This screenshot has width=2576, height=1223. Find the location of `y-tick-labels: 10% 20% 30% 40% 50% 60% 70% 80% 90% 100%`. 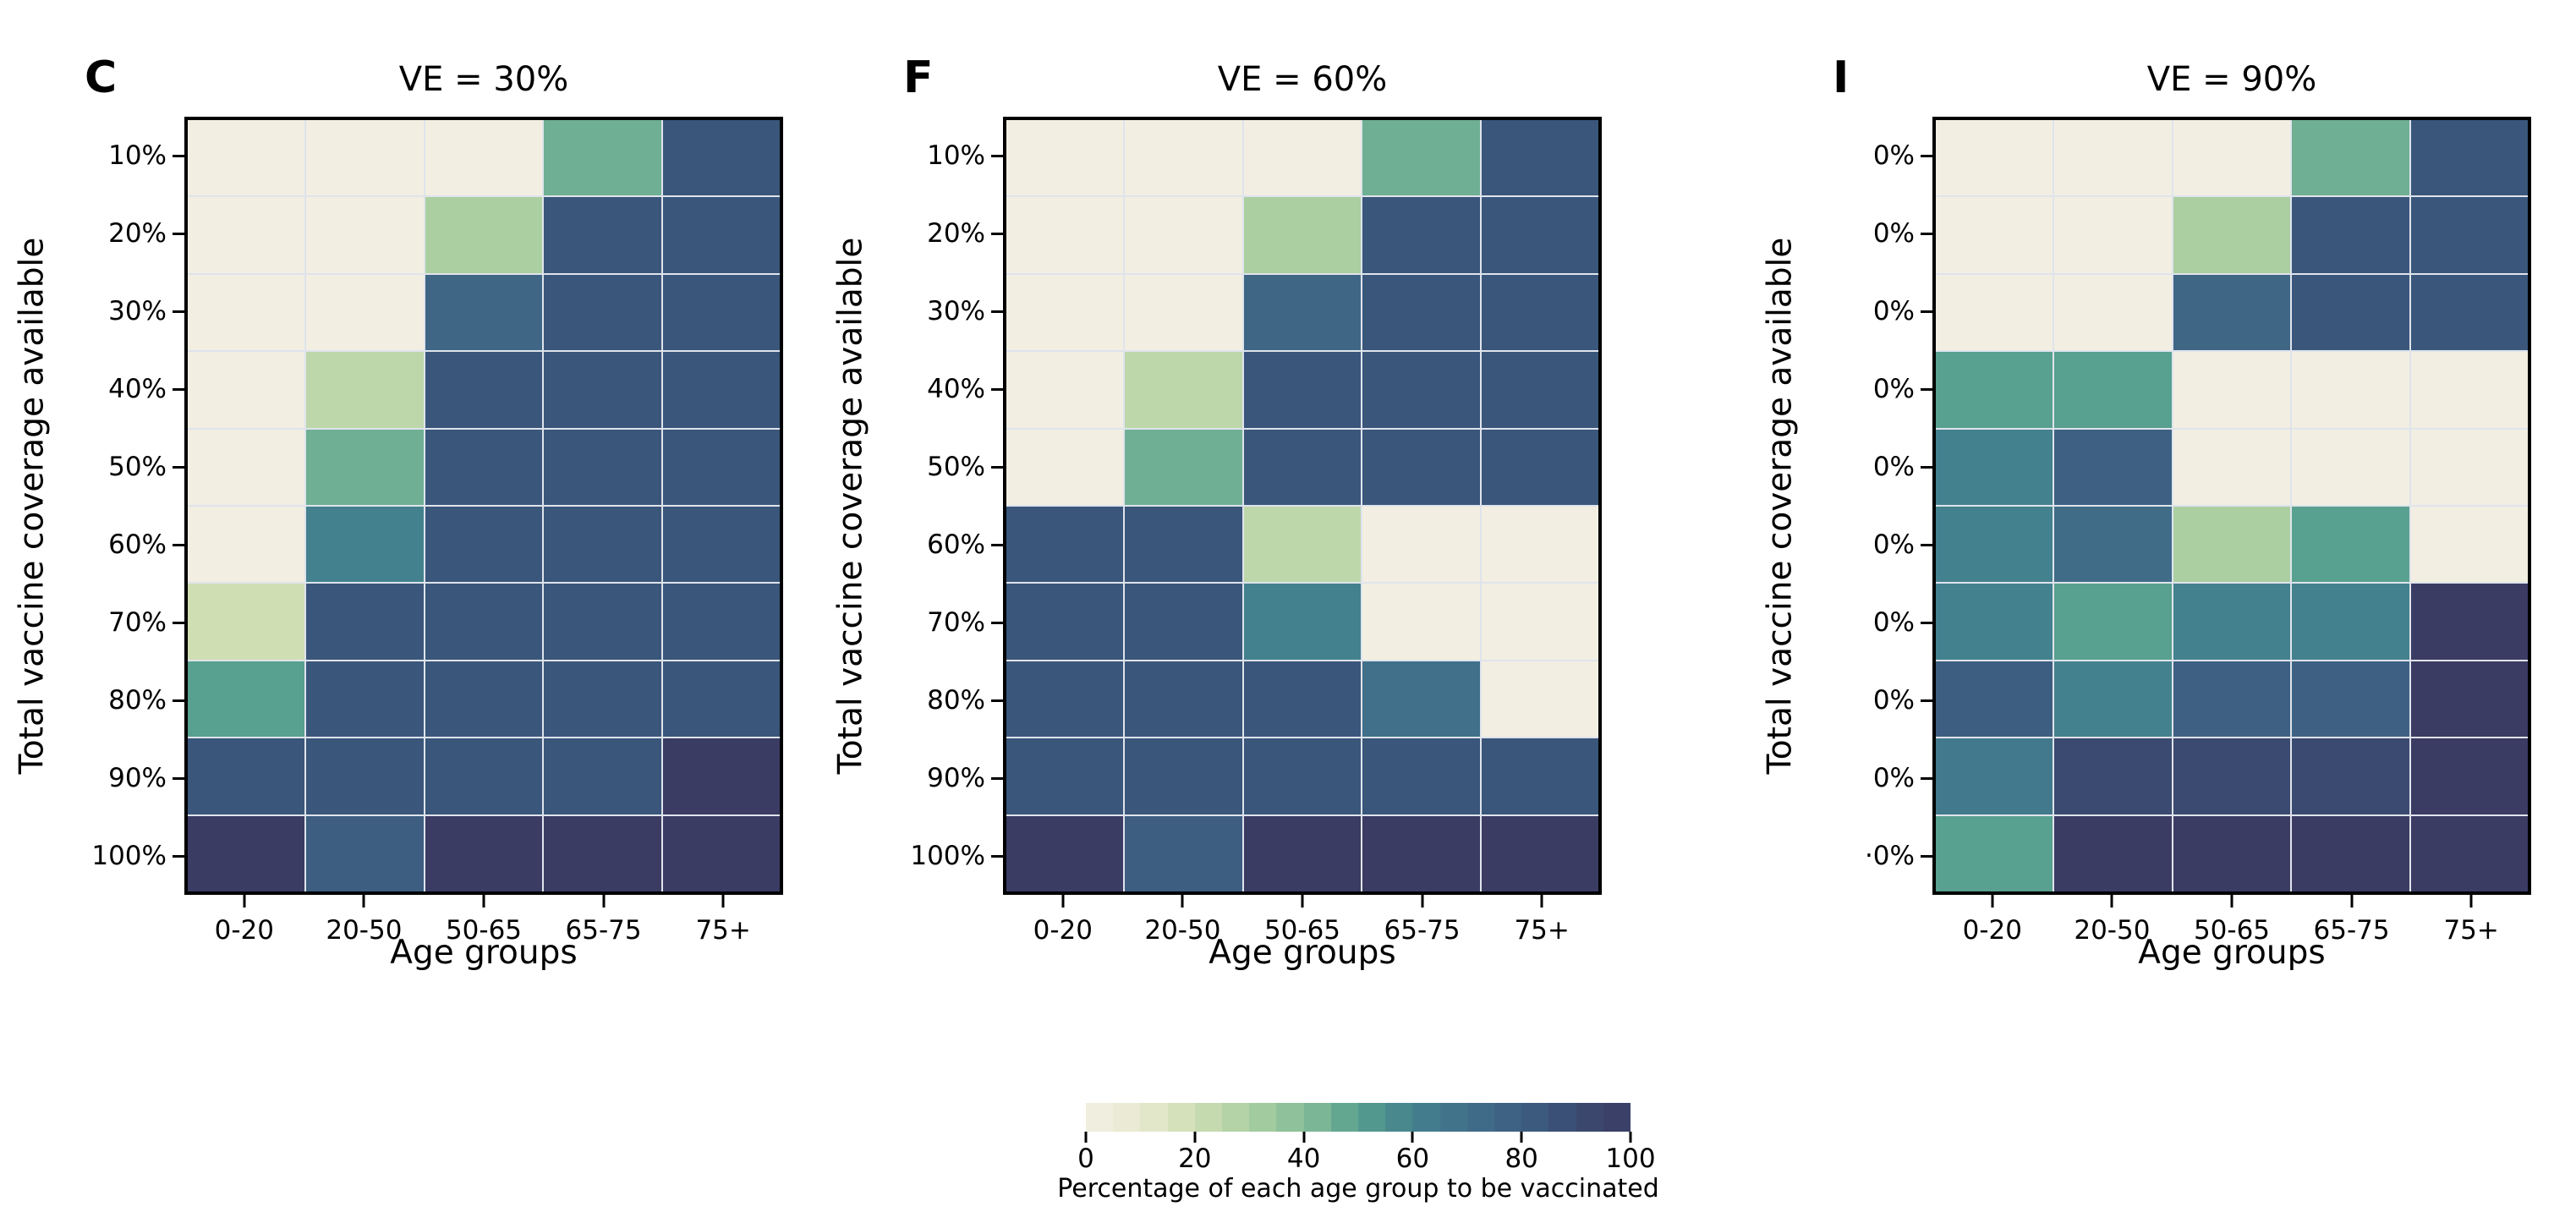

y-tick-labels: 10% 20% 30% 40% 50% 60% 70% 80% 90% 100% is located at coordinates (952, 506).